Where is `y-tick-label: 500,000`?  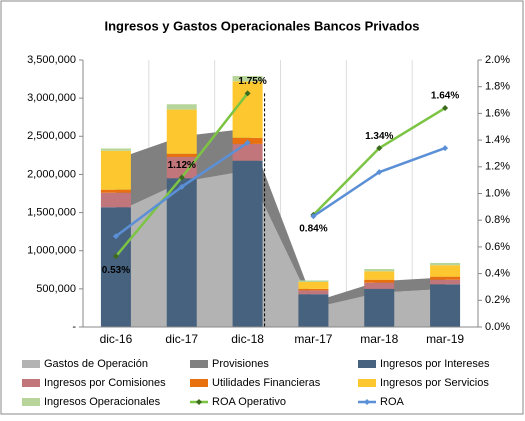 y-tick-label: 500,000 is located at coordinates (56, 289).